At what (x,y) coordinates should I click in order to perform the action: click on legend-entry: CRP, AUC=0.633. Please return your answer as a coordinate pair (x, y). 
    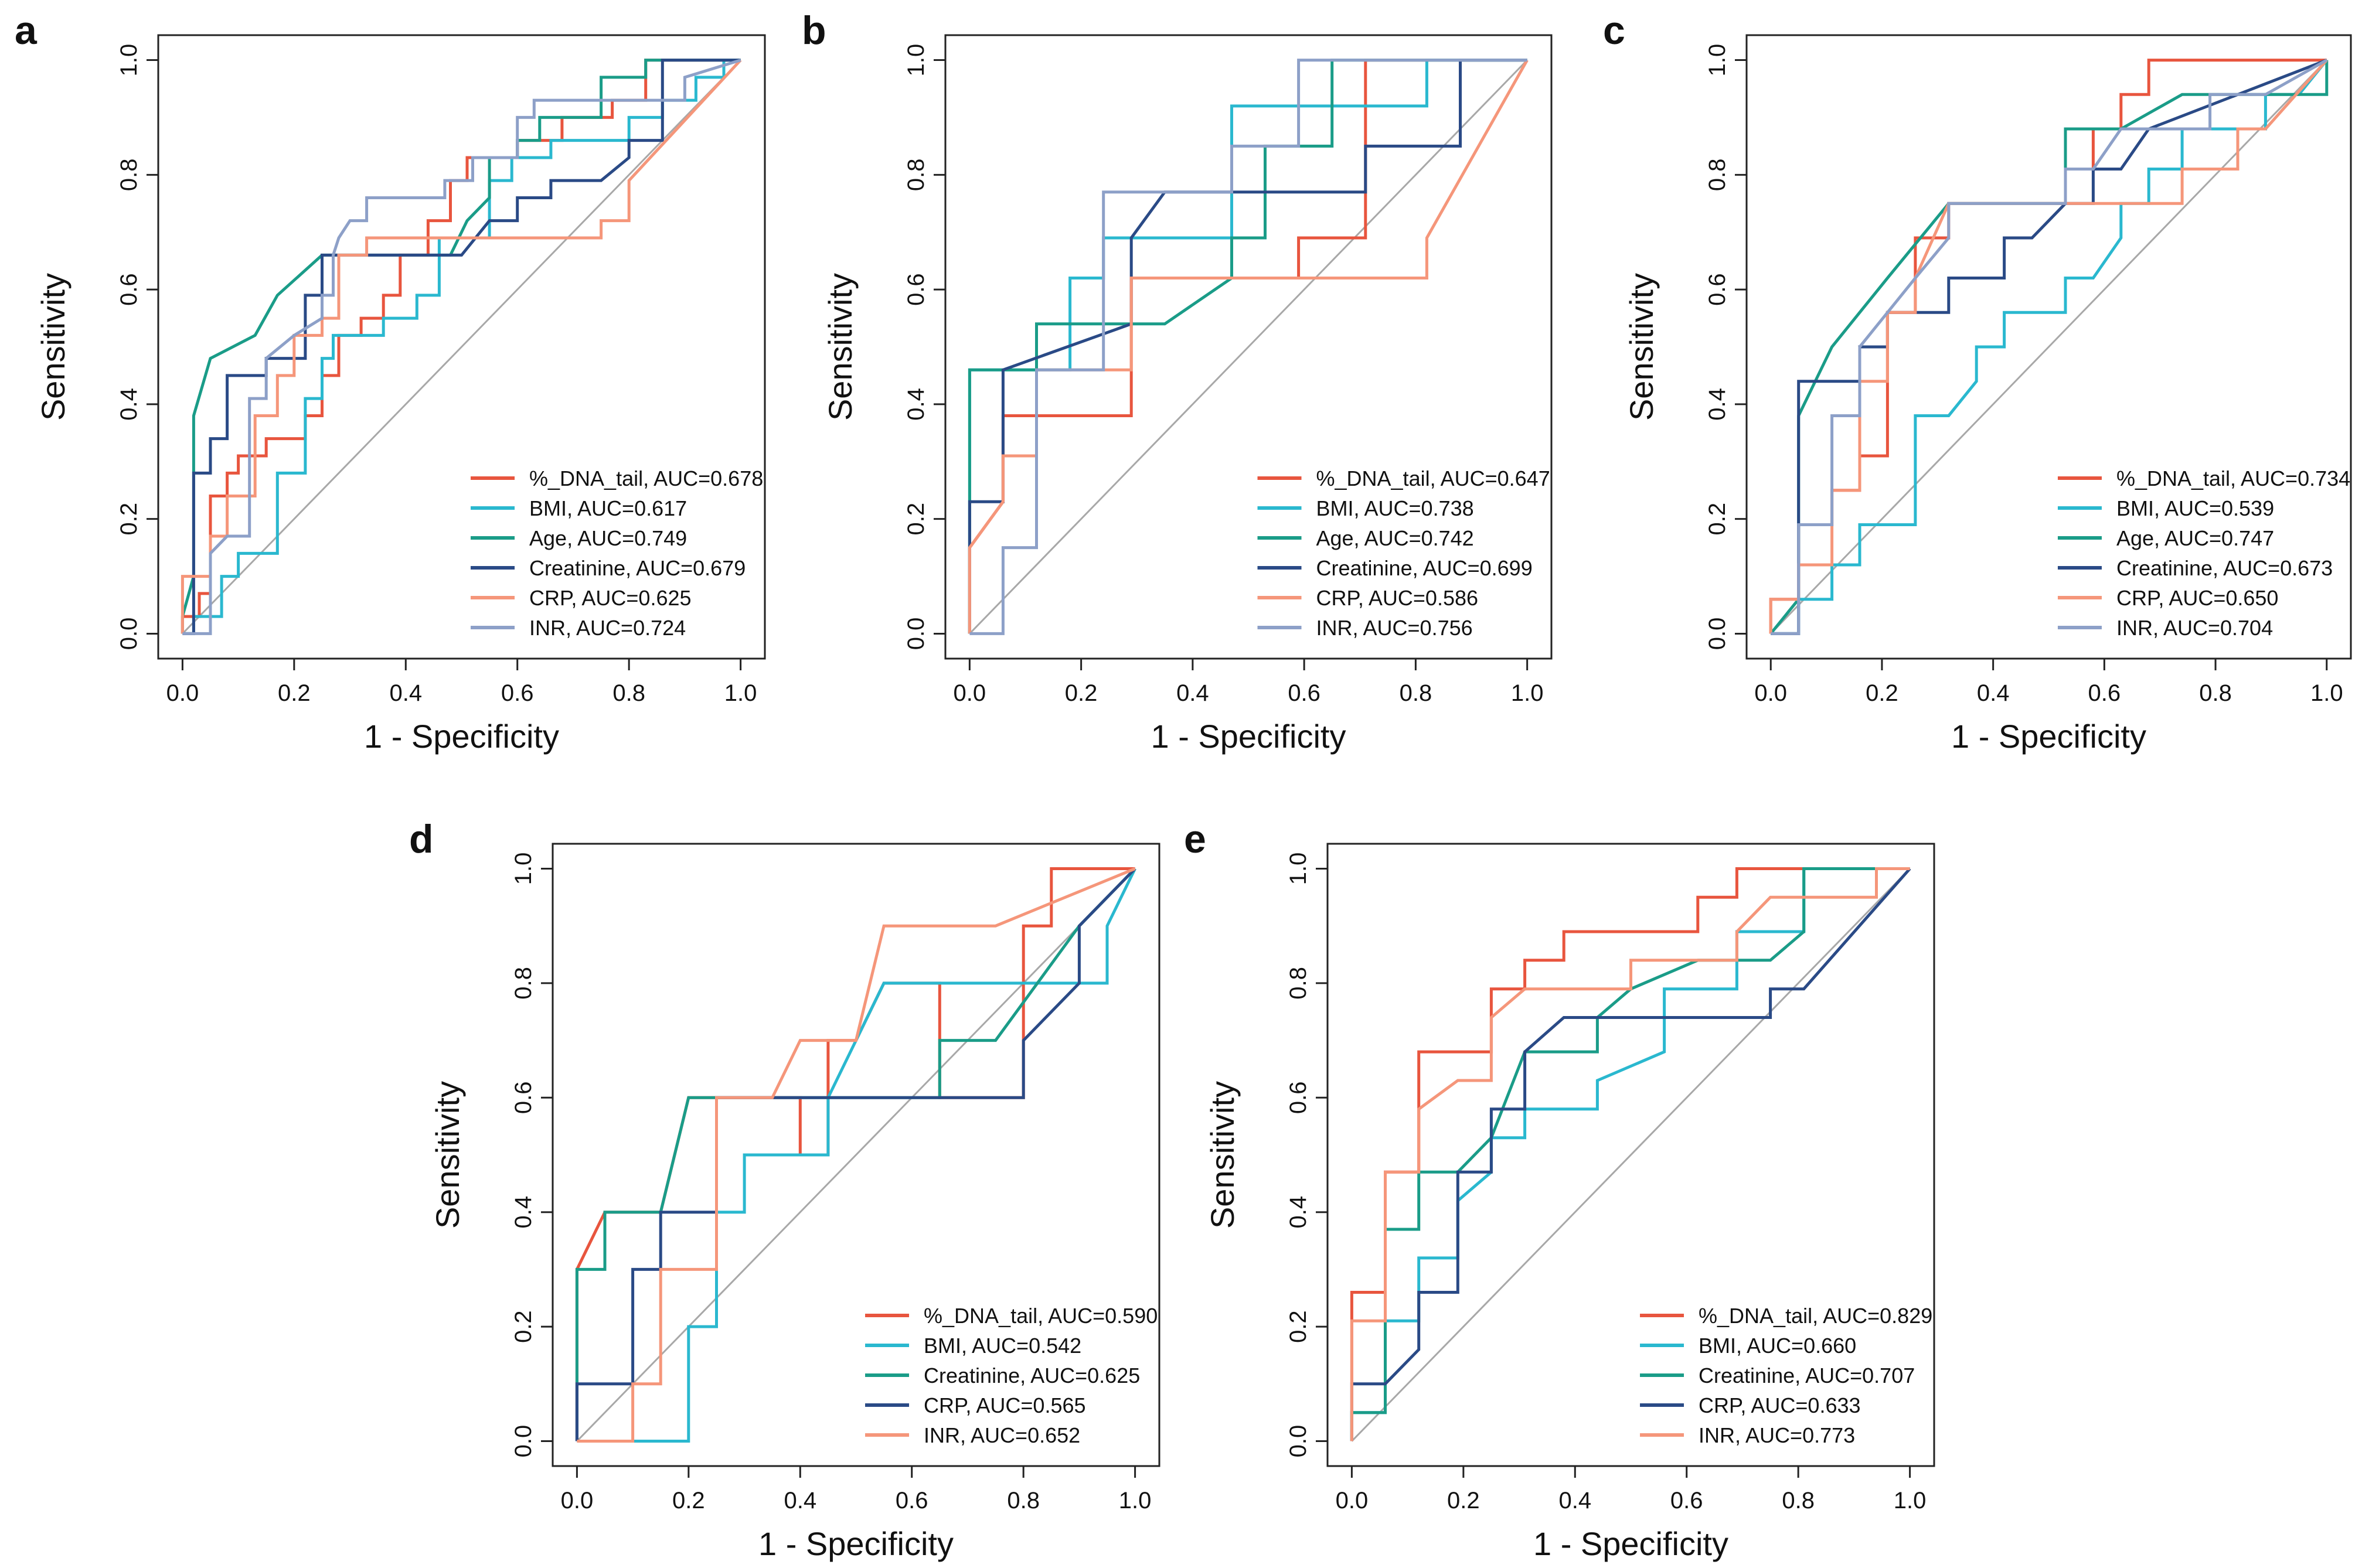
    Looking at the image, I should click on (1780, 1405).